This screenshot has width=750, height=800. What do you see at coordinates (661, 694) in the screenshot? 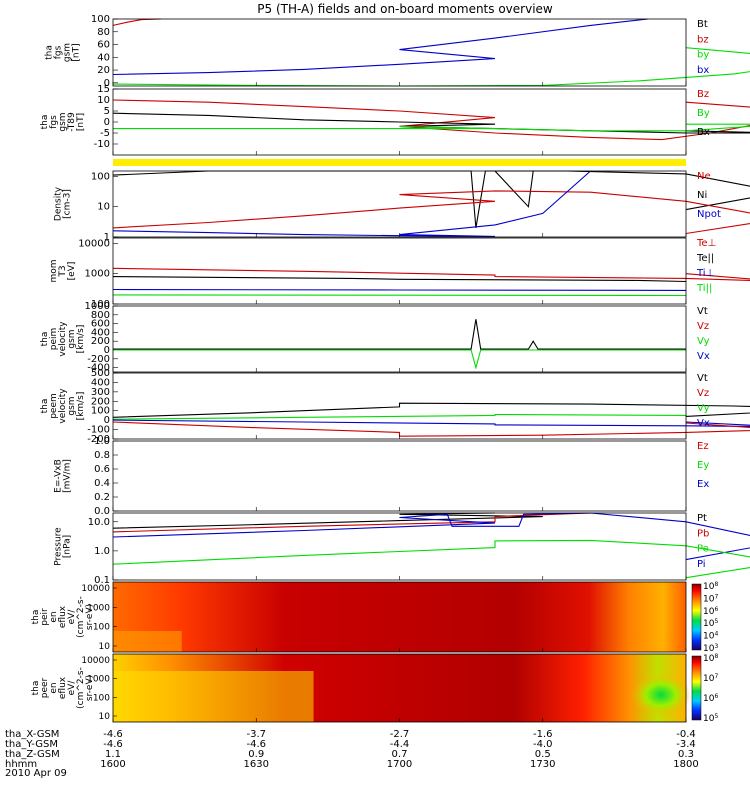
I see `spectrogram-green-region` at bounding box center [661, 694].